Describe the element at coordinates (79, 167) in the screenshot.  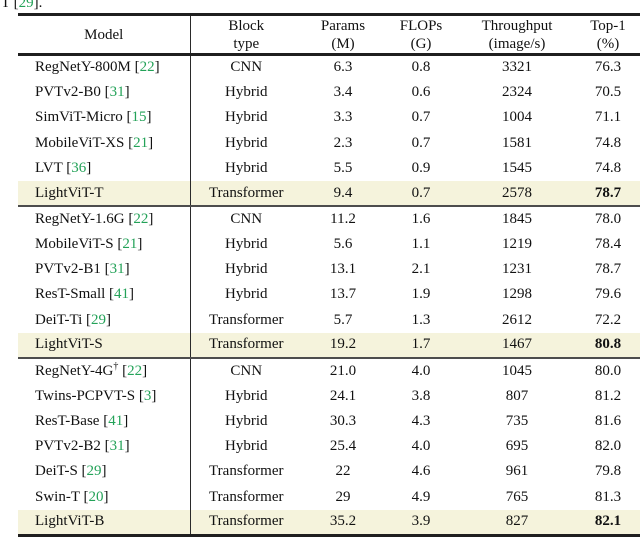
I see `citation-link: 36` at that location.